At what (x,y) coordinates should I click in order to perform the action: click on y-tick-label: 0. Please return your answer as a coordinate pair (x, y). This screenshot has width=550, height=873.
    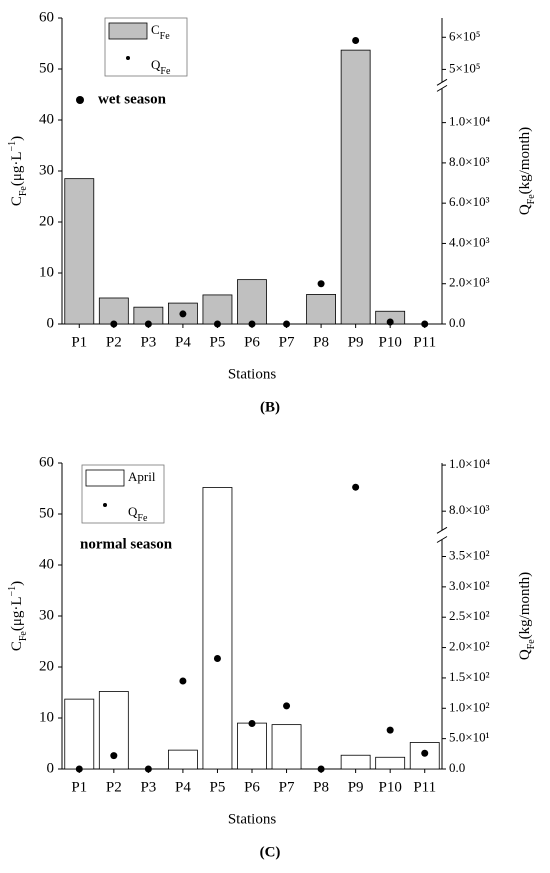
    Looking at the image, I should click on (51, 768).